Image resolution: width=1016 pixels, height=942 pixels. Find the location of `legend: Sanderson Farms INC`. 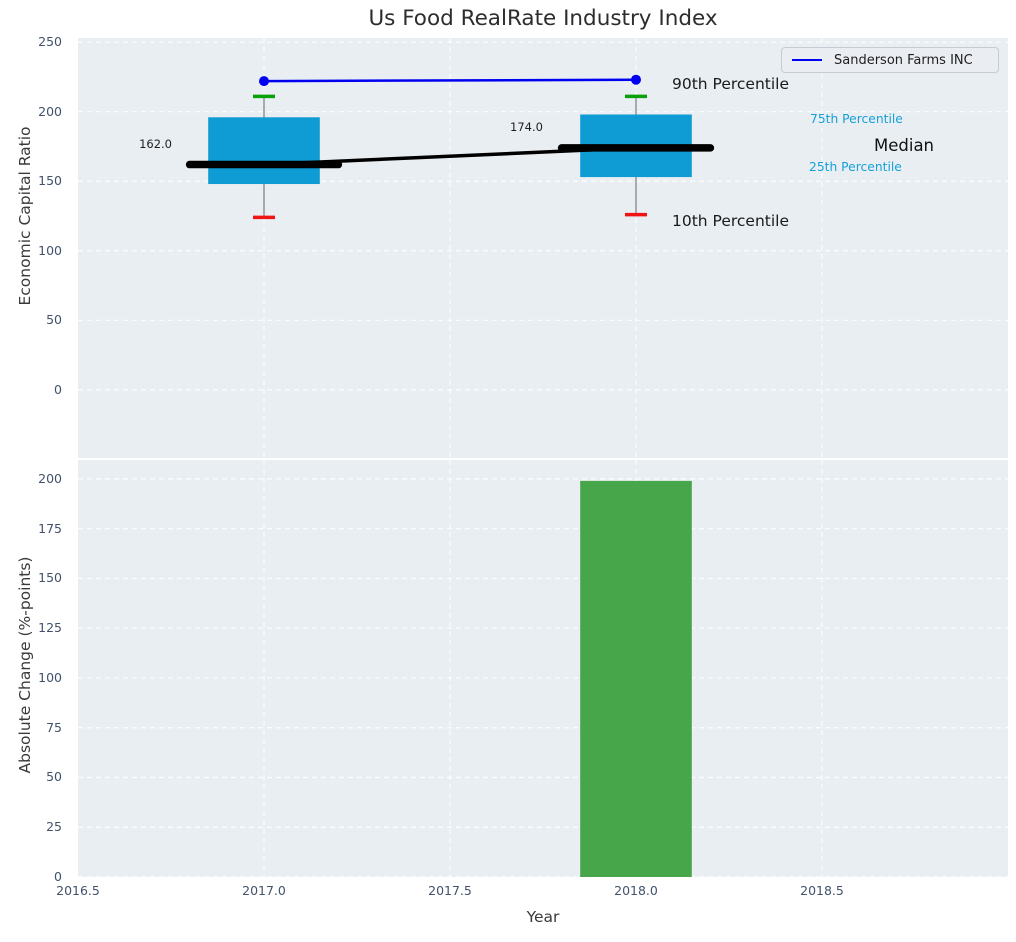

legend: Sanderson Farms INC is located at coordinates (890, 60).